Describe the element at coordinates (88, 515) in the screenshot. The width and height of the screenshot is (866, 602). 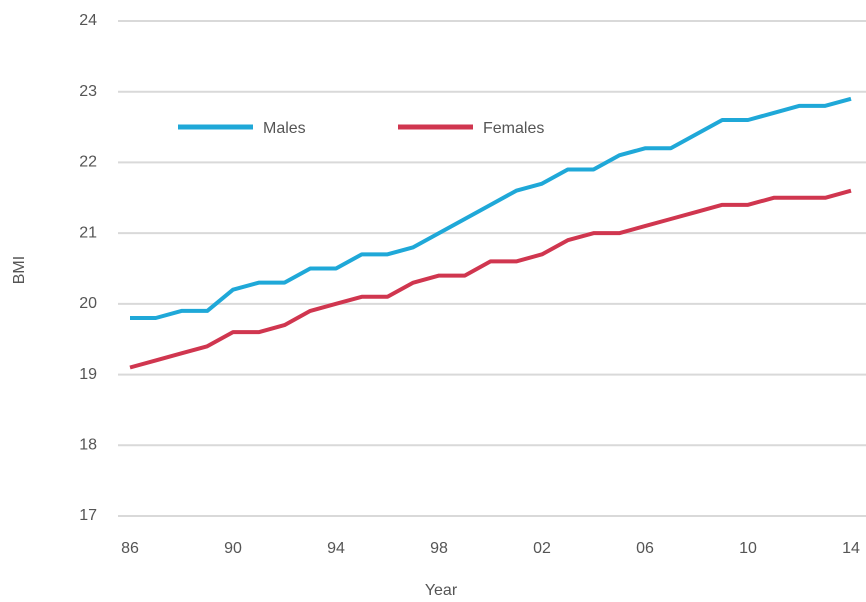
I see `y-tick-label: 17` at that location.